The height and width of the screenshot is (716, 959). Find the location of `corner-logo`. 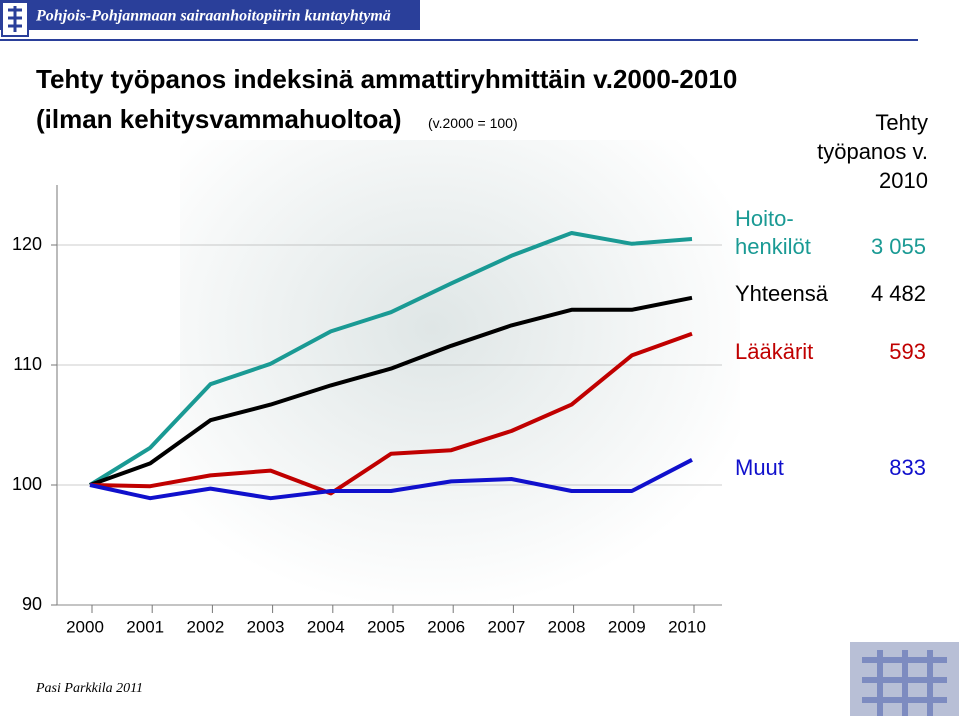

corner-logo is located at coordinates (904, 679).